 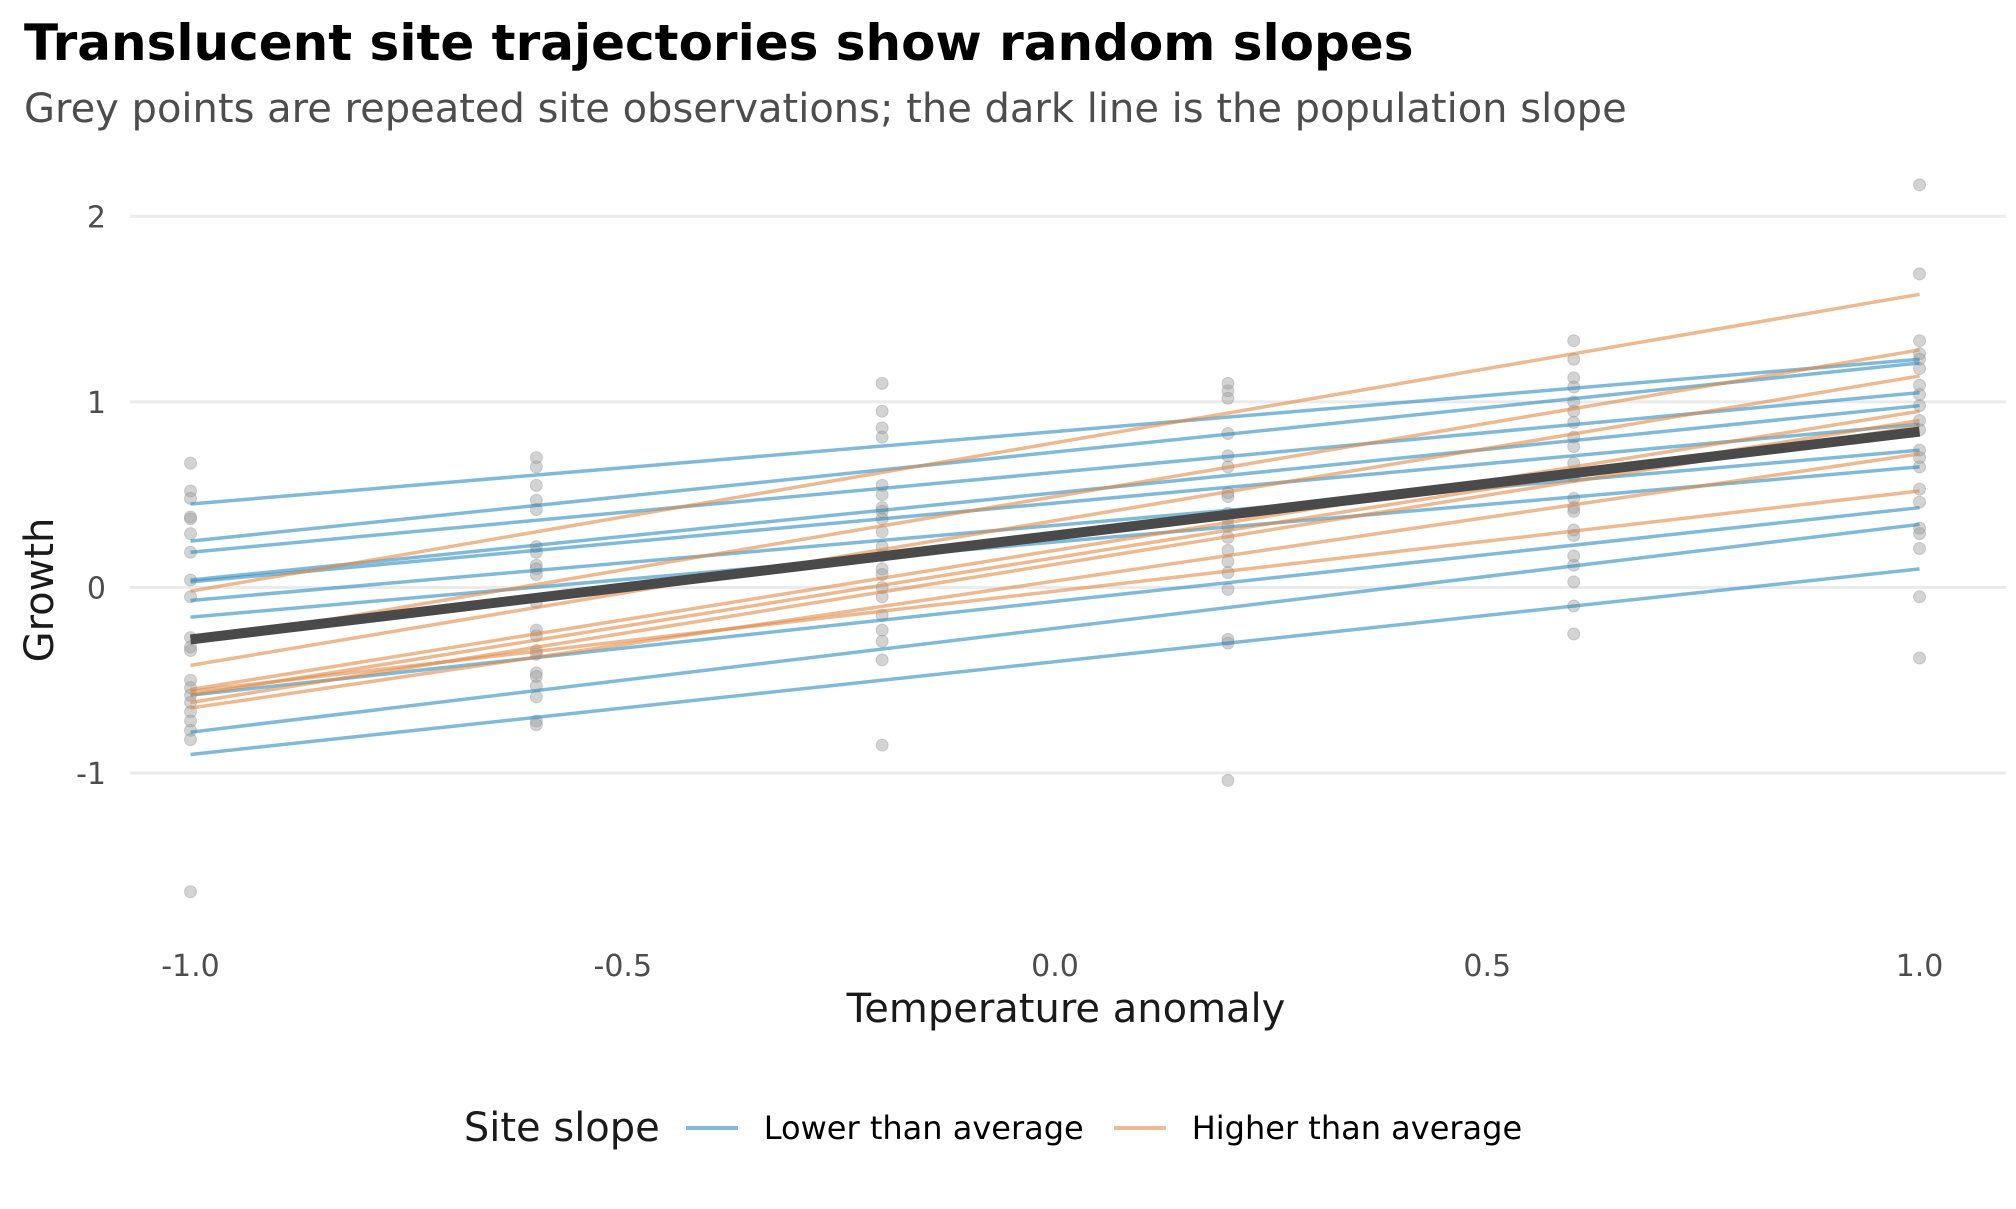 I want to click on x-tick-label: -0.5, so click(x=623, y=966).